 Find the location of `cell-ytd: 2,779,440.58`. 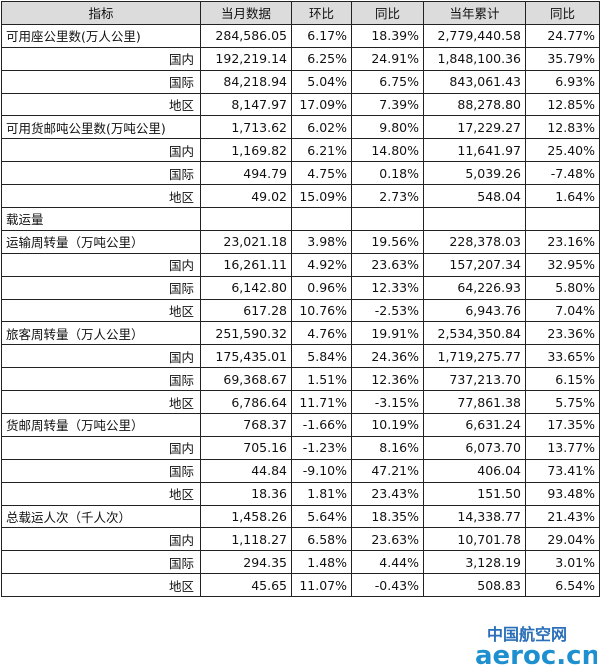

cell-ytd: 2,779,440.58 is located at coordinates (474, 35).